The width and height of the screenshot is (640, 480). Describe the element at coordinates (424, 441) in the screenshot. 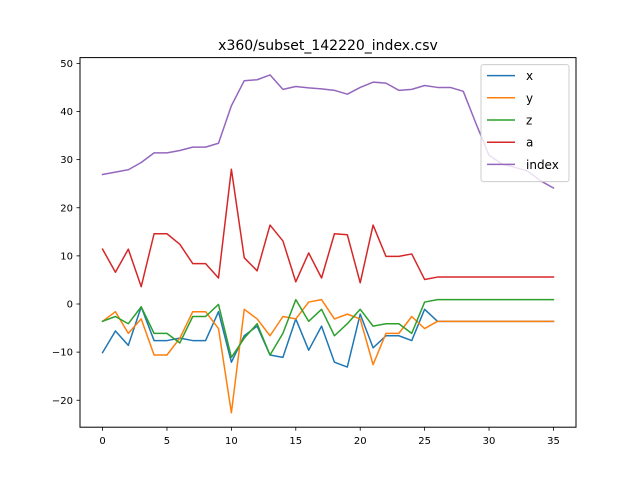

I see `x-tick-label: 25` at that location.